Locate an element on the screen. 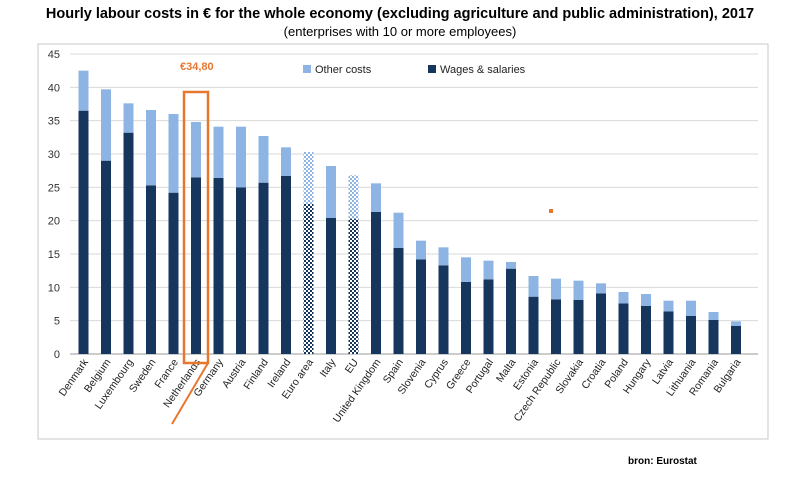 The image size is (800, 485). bar-wages-romania is located at coordinates (713, 337).